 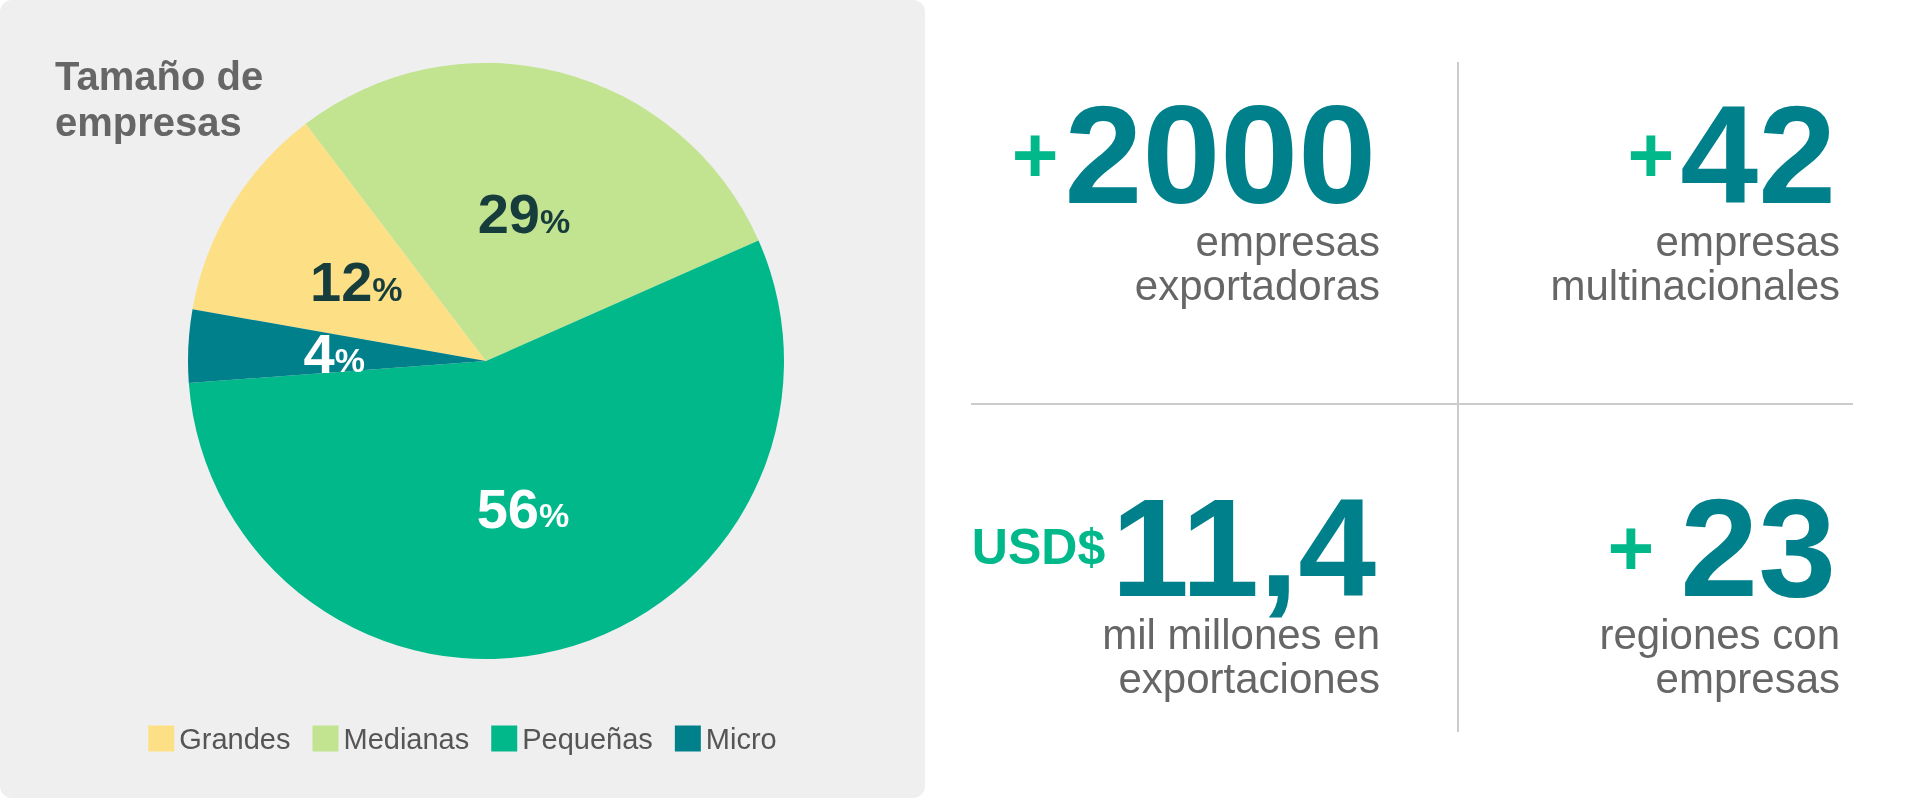 What do you see at coordinates (235, 738) in the screenshot?
I see `legend-label: Grandes` at bounding box center [235, 738].